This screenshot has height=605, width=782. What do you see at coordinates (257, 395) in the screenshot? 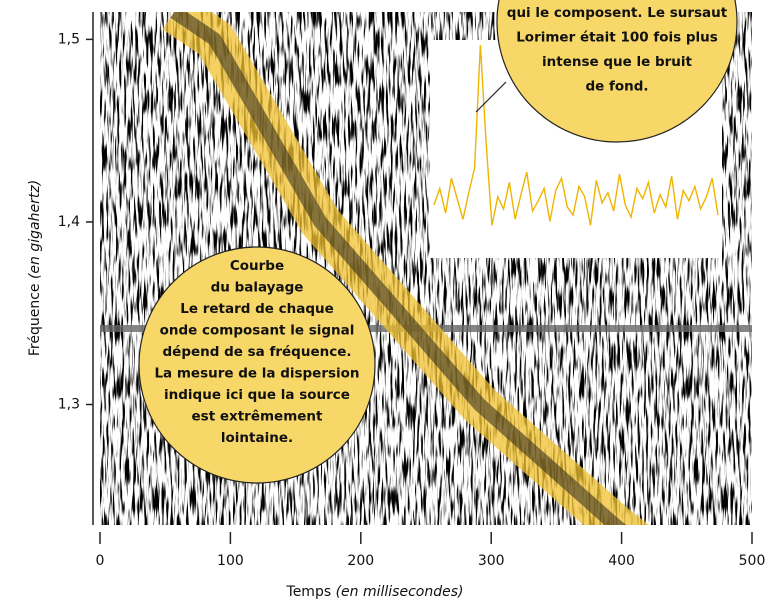
I see `annotation-line: indique ici que la source` at bounding box center [257, 395].